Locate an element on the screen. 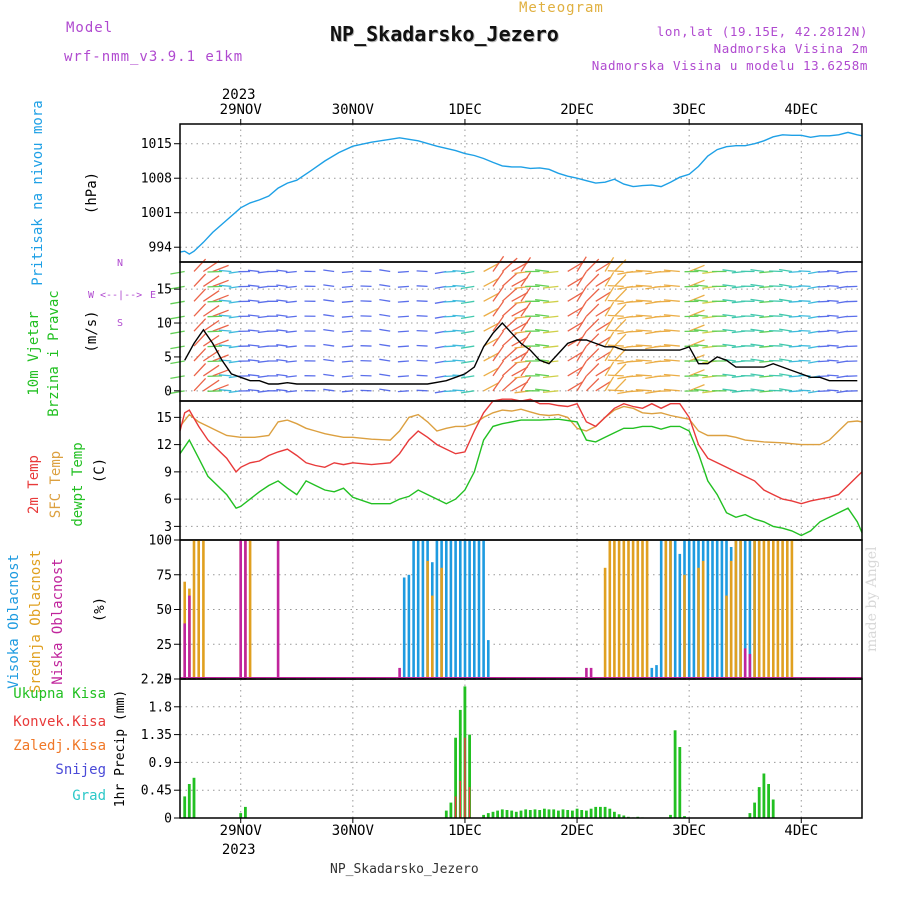 The width and height of the screenshot is (900, 900). x-tick-label-bottom: 3DEC is located at coordinates (689, 831).